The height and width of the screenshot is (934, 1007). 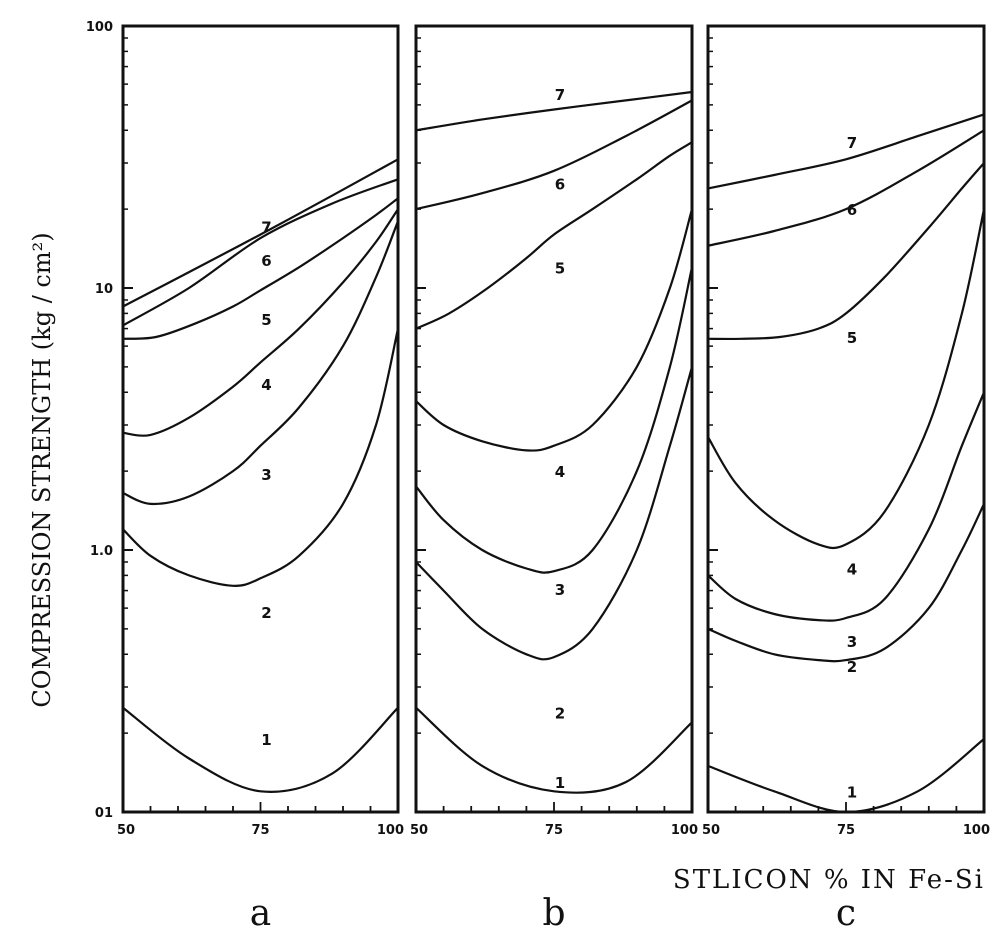 What do you see at coordinates (99, 27) in the screenshot?
I see `y-tick-label: 100` at bounding box center [99, 27].